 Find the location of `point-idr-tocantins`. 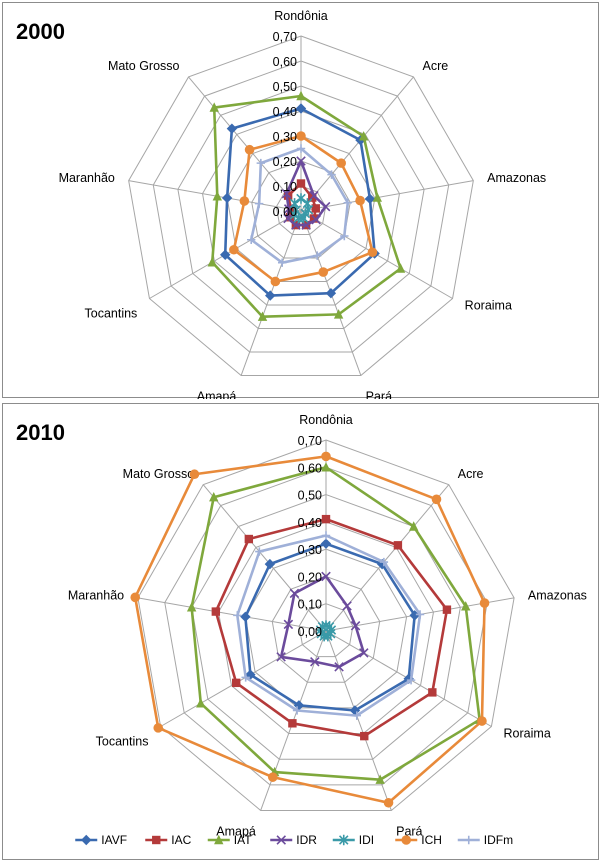

point-idr-tocantins is located at coordinates (281, 657).